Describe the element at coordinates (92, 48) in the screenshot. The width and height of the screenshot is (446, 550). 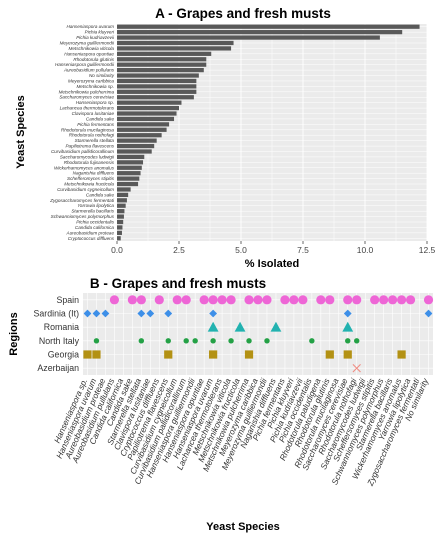
I see `y-tick-label: Metschnikowia viticola` at that location.